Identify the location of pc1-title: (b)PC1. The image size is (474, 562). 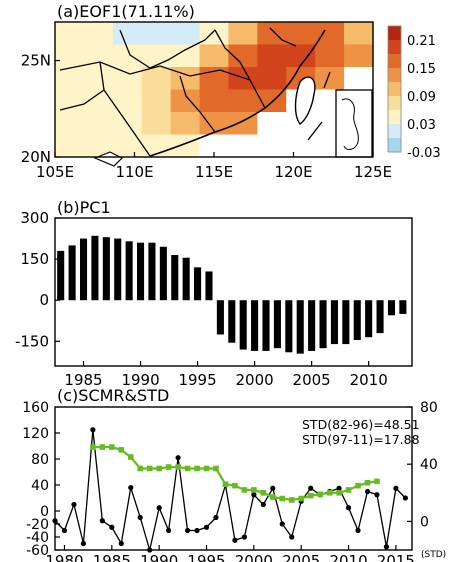
(84, 207).